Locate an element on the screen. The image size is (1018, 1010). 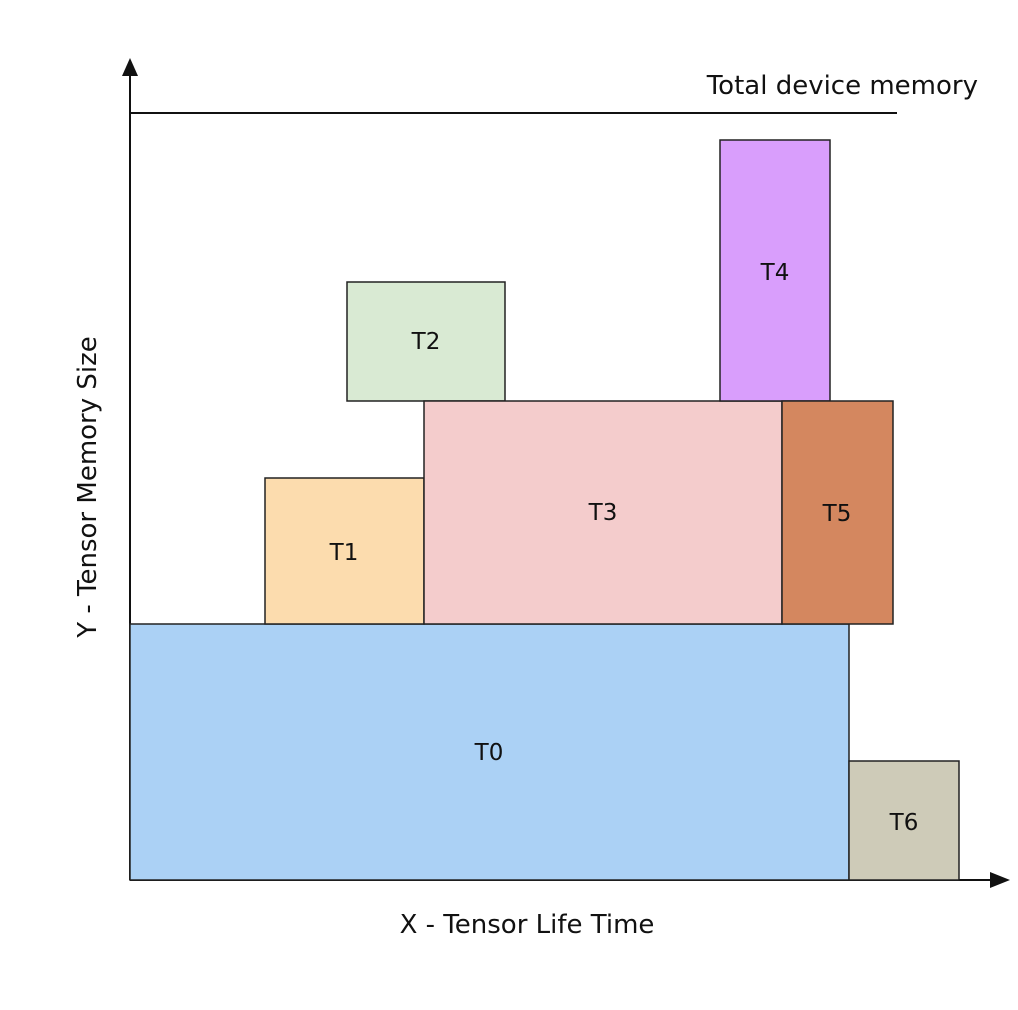
tensor-rect-t5 is located at coordinates (837, 512).